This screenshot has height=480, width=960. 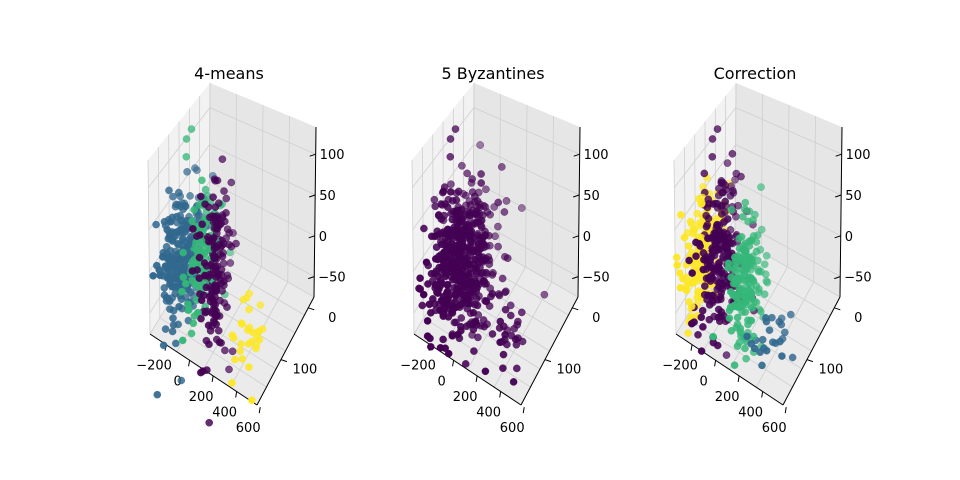 What do you see at coordinates (201, 397) in the screenshot?
I see `x-tick-label: 200` at bounding box center [201, 397].